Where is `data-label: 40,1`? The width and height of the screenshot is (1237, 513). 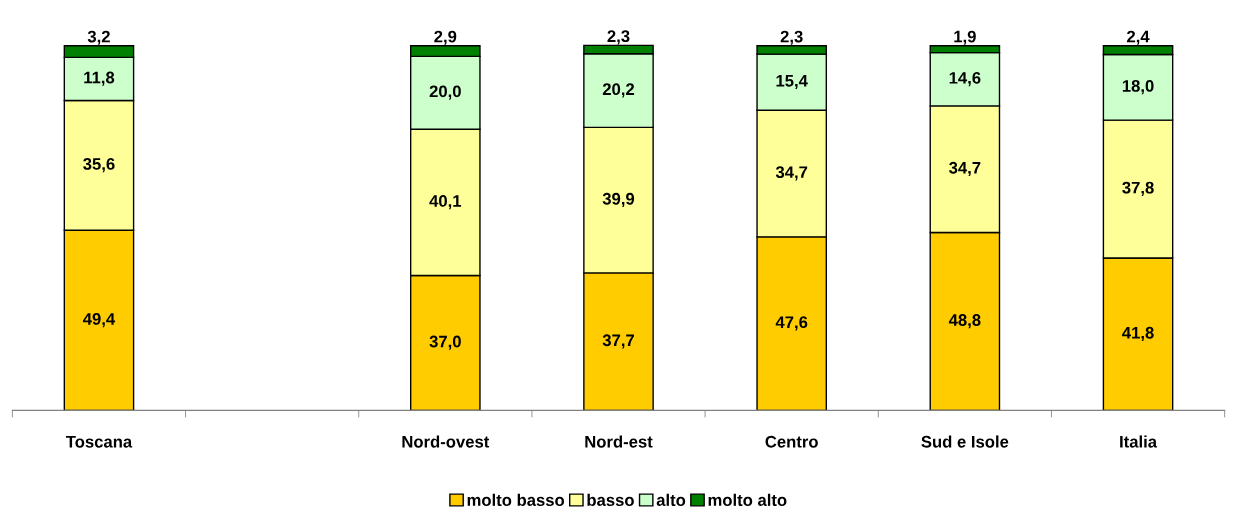
data-label: 40,1 is located at coordinates (445, 202).